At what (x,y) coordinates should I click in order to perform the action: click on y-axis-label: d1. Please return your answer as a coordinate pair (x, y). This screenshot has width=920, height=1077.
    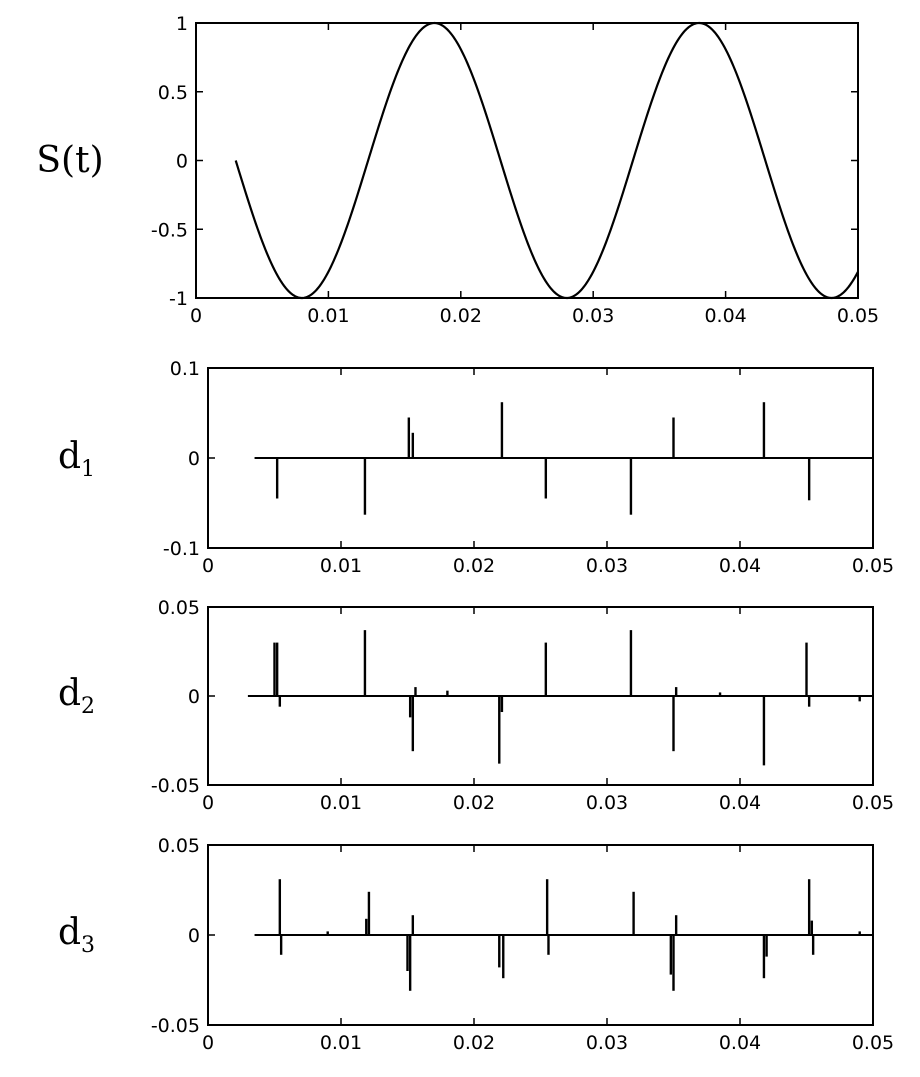
    Looking at the image, I should click on (76, 459).